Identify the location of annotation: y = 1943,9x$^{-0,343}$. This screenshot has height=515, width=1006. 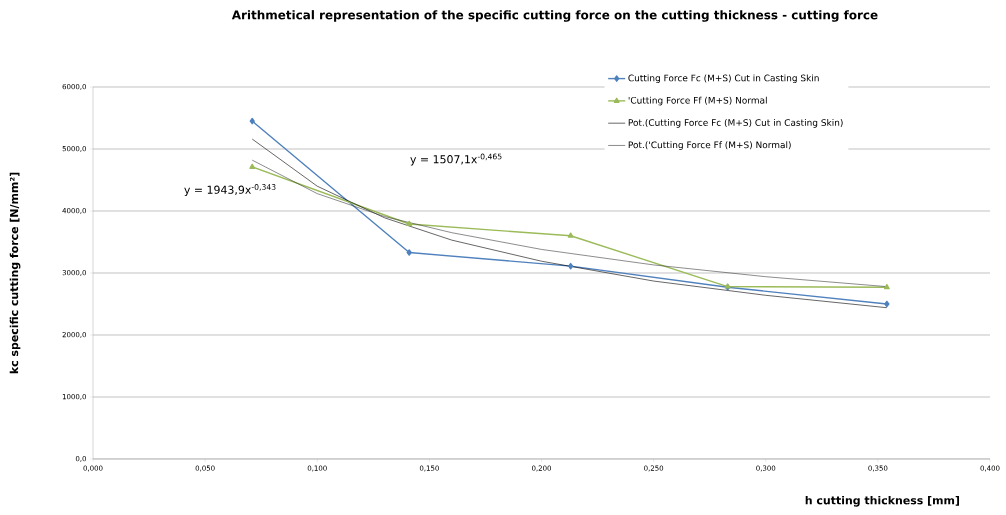
(230, 190).